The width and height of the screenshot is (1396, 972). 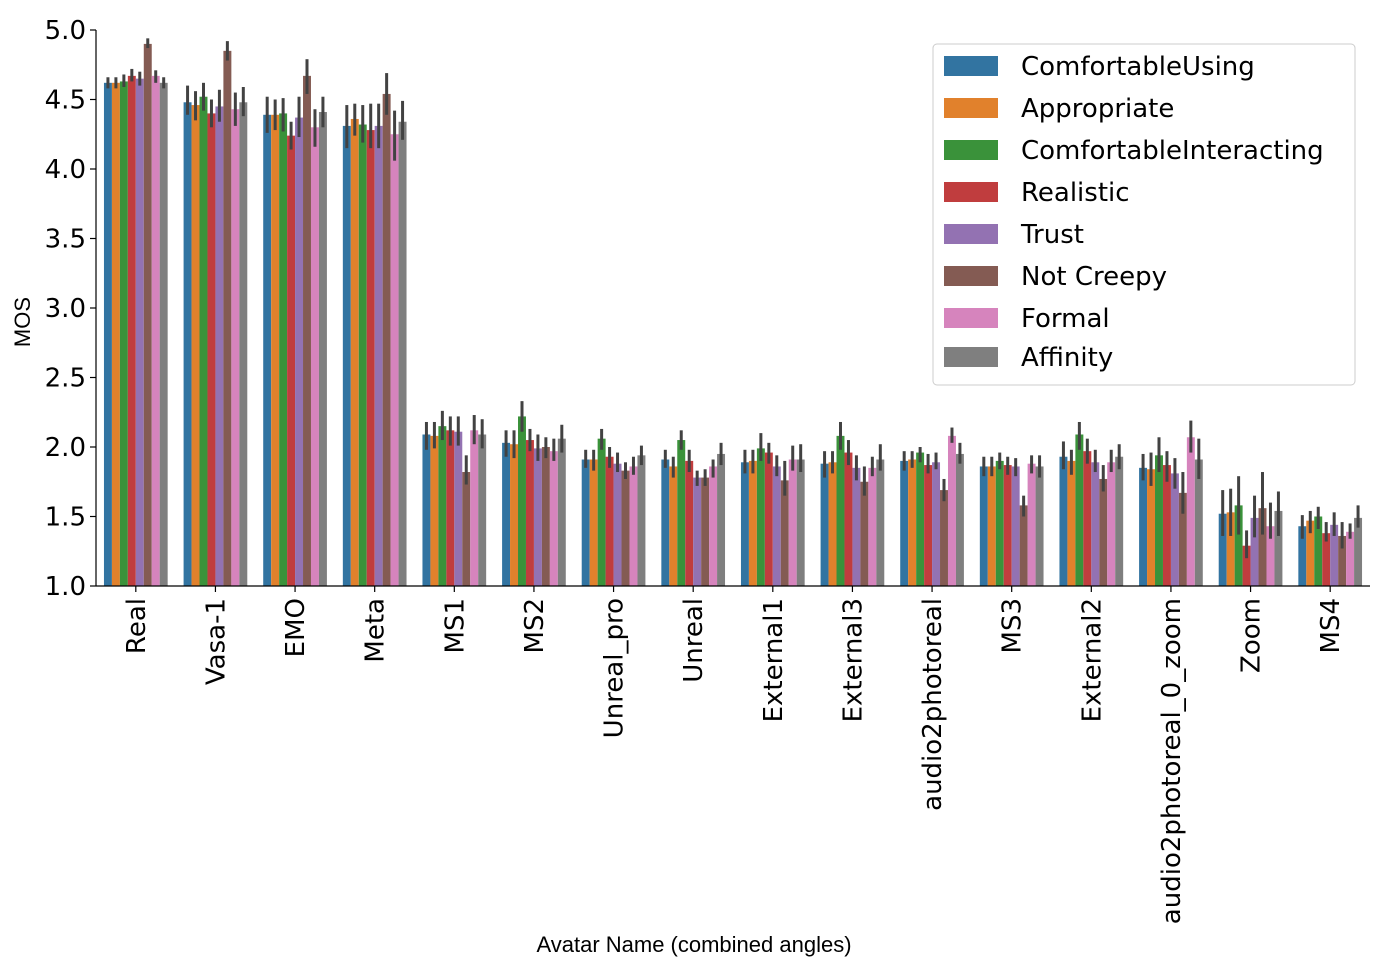 What do you see at coordinates (455, 625) in the screenshot?
I see `x-tick-label: MS1` at bounding box center [455, 625].